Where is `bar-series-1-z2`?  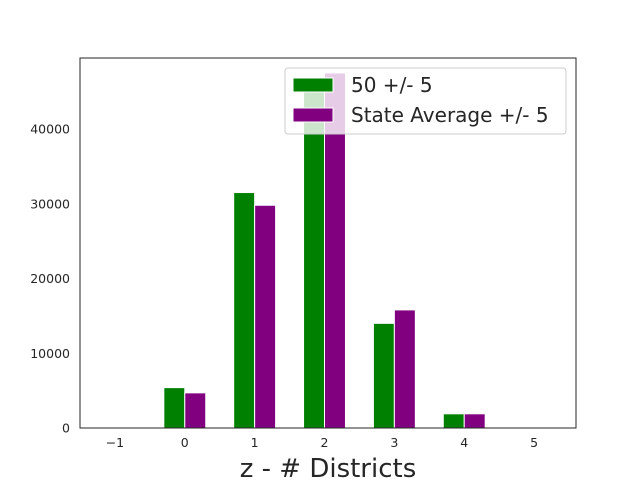
bar-series-1-z2 is located at coordinates (314, 258).